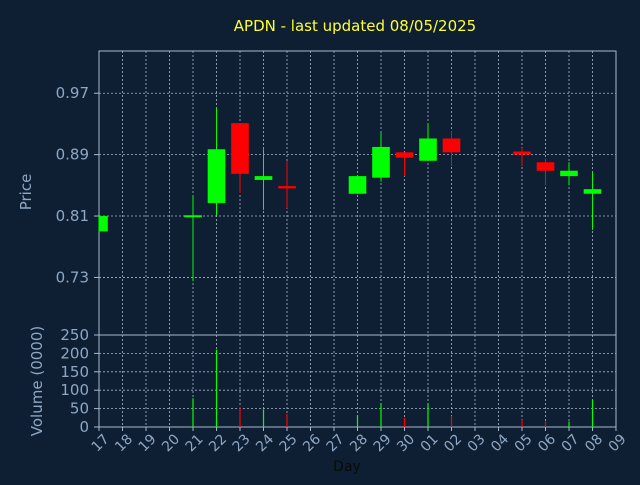 Image resolution: width=640 pixels, height=485 pixels. What do you see at coordinates (74, 353) in the screenshot?
I see `volume-tick-label: 200` at bounding box center [74, 353].